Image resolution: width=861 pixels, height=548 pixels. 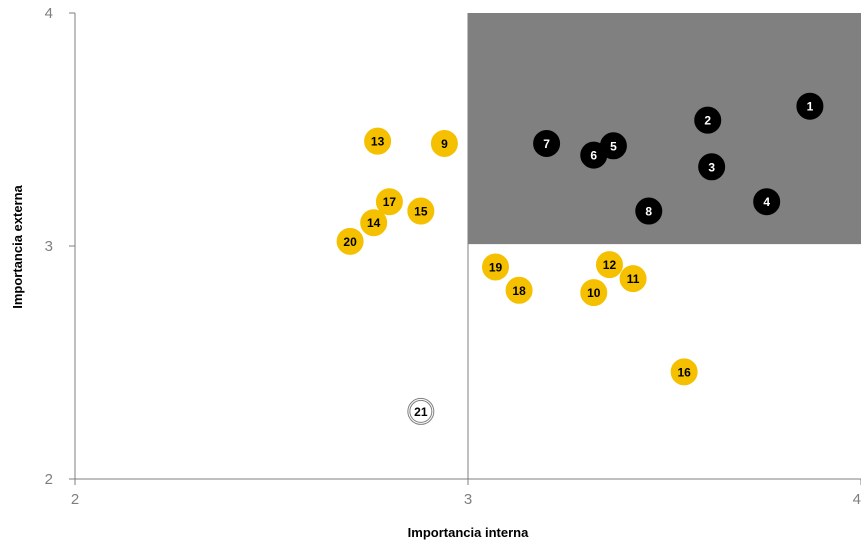 I want to click on data-point: 8, so click(x=649, y=211).